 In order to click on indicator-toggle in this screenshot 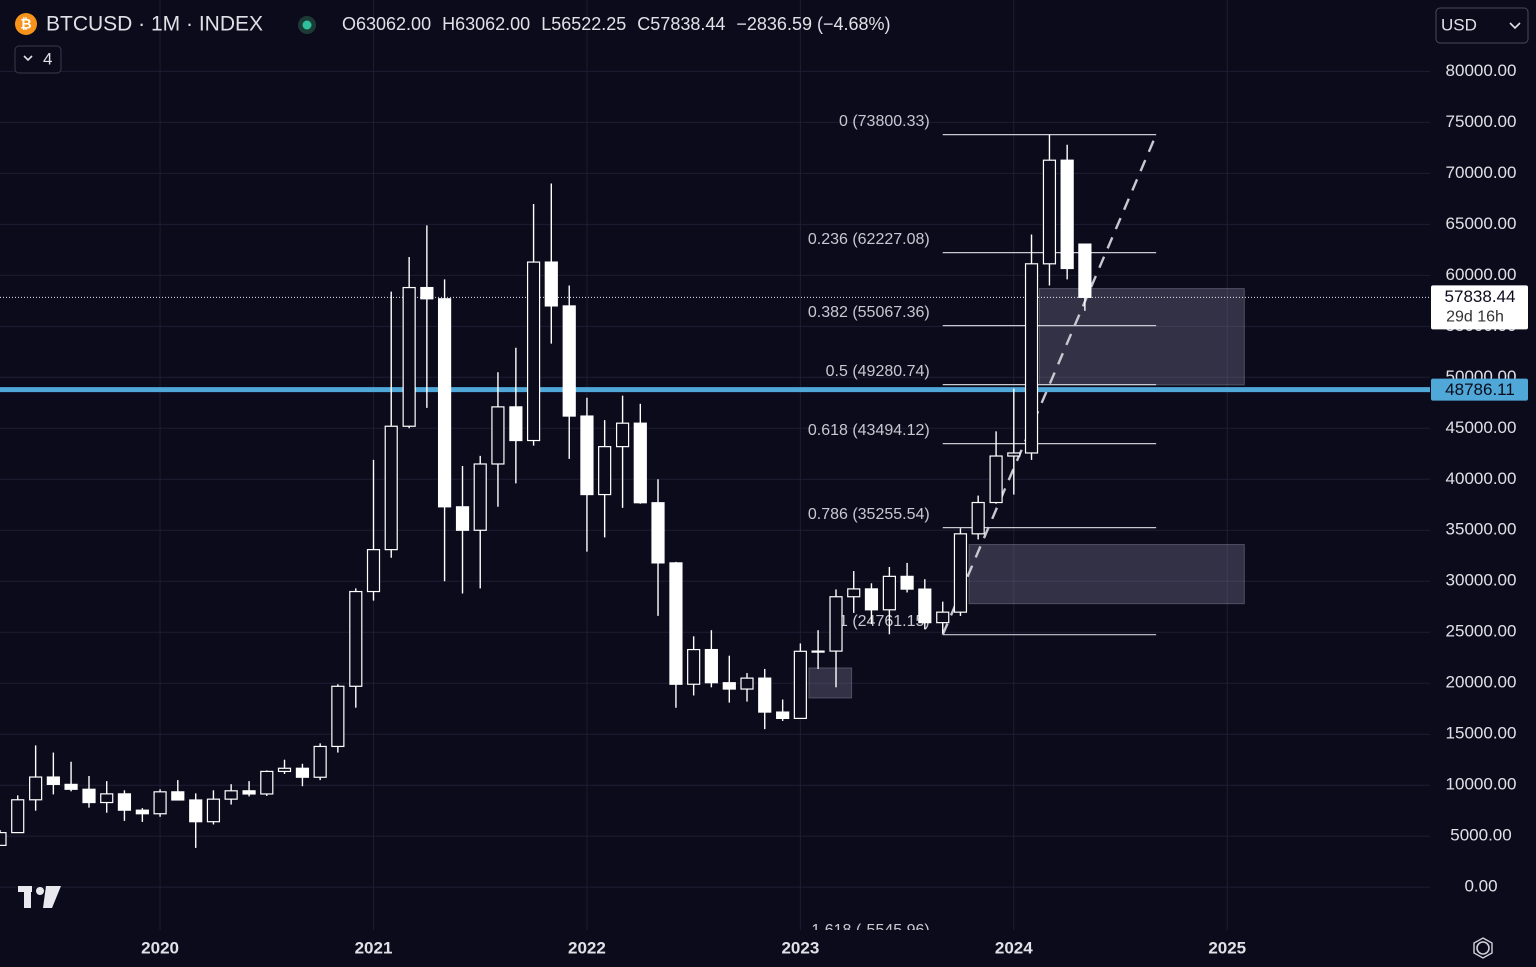, I will do `click(38, 59)`.